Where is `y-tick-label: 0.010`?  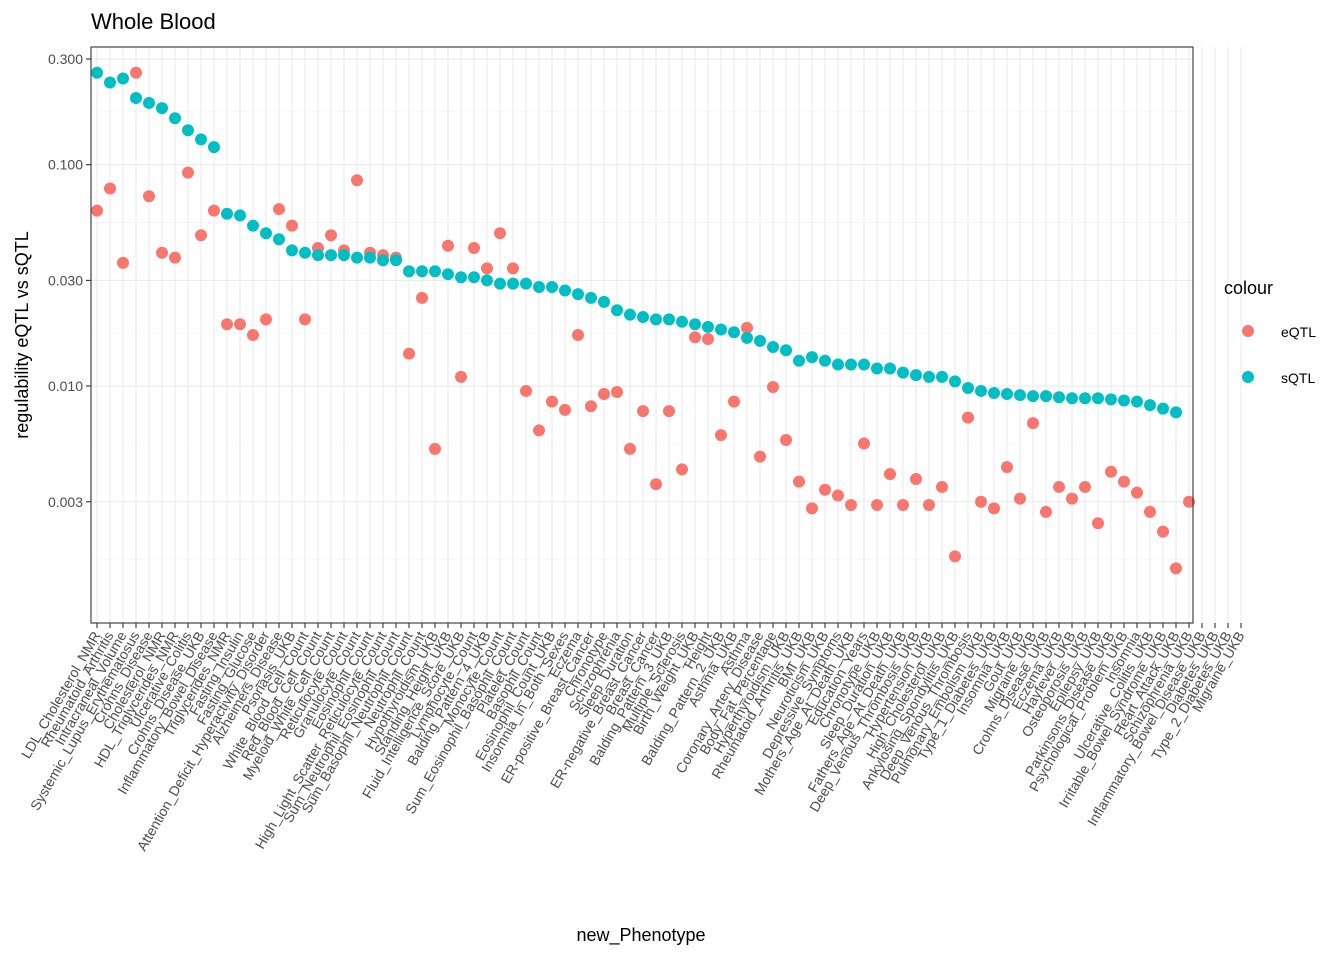
y-tick-label: 0.010 is located at coordinates (65, 386).